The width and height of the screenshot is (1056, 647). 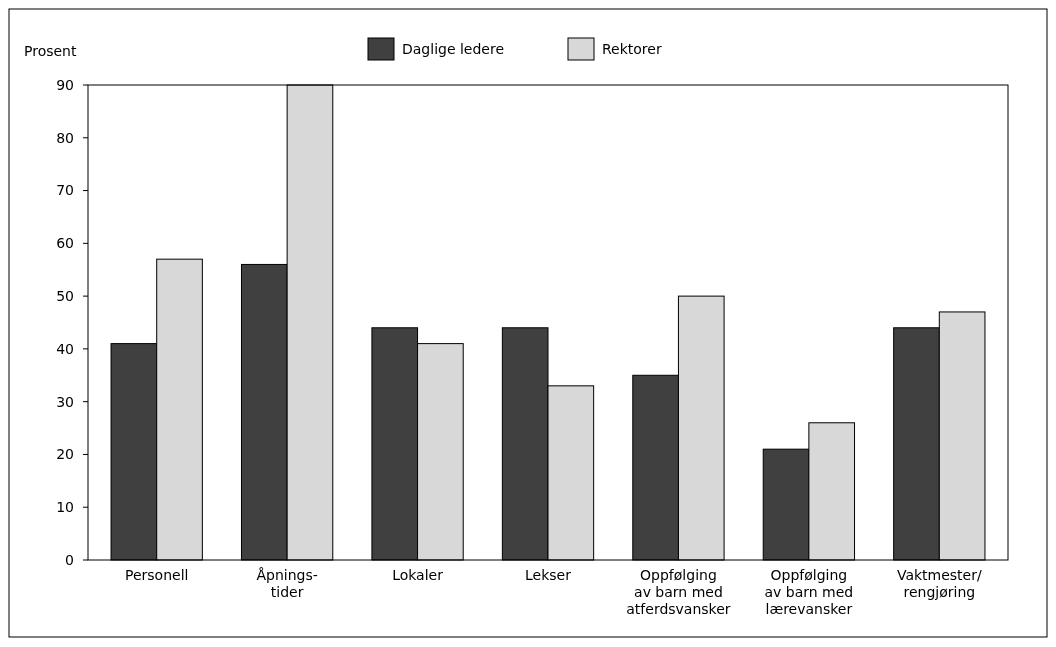 What do you see at coordinates (632, 48) in the screenshot?
I see `legend-label: Rektorer` at bounding box center [632, 48].